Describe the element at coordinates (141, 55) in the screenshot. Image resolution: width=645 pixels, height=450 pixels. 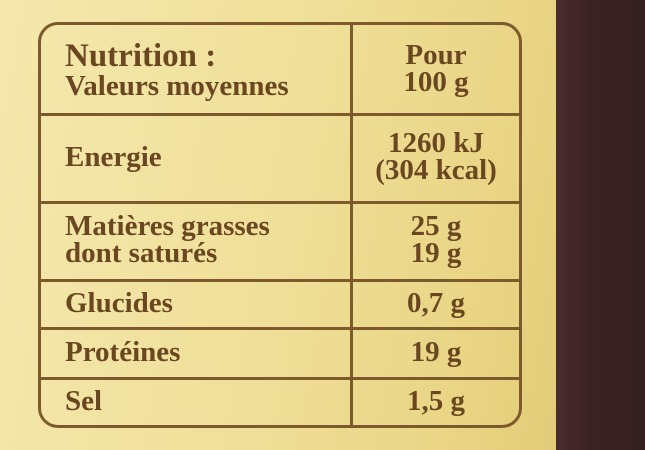
I see `nutrient-label-line: Nutrition :` at that location.